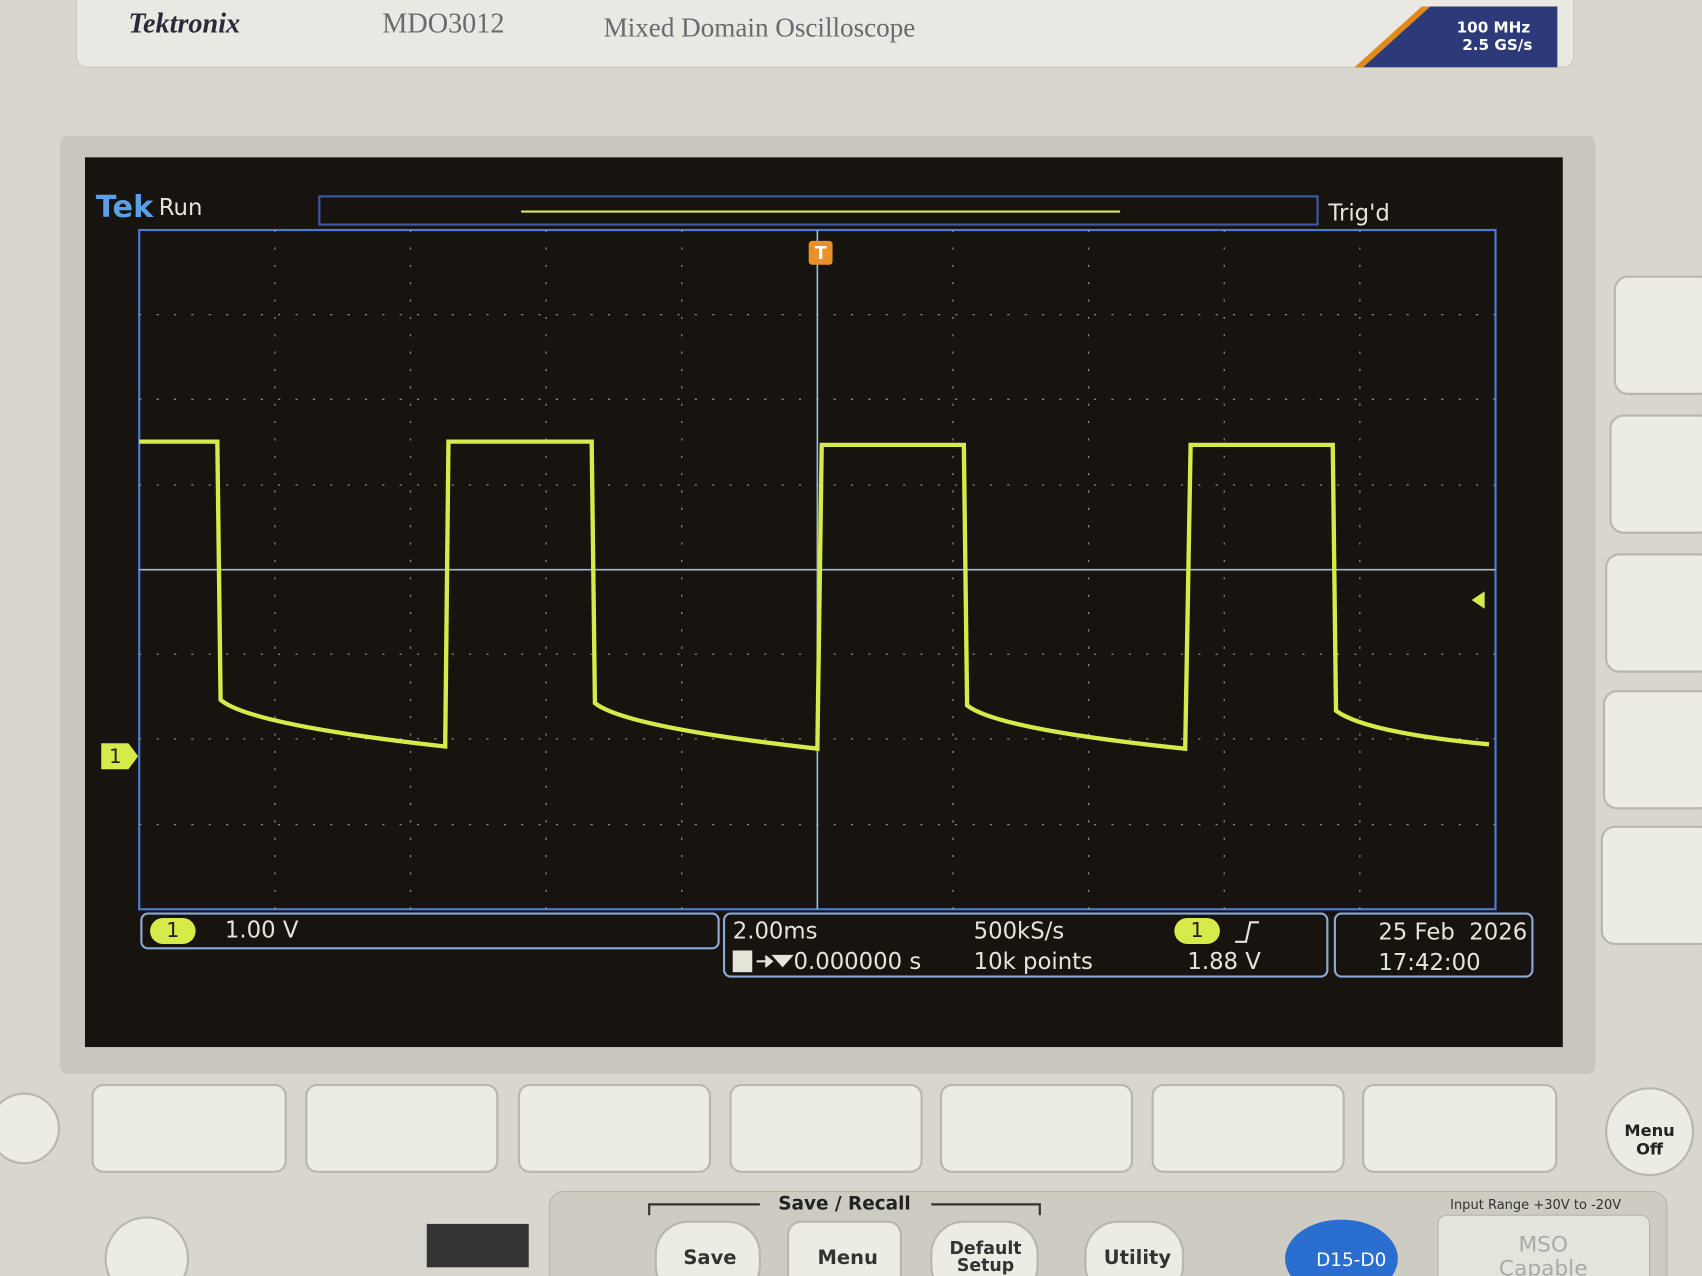  What do you see at coordinates (775, 932) in the screenshot?
I see `horizontal-scale: 2.00ms` at bounding box center [775, 932].